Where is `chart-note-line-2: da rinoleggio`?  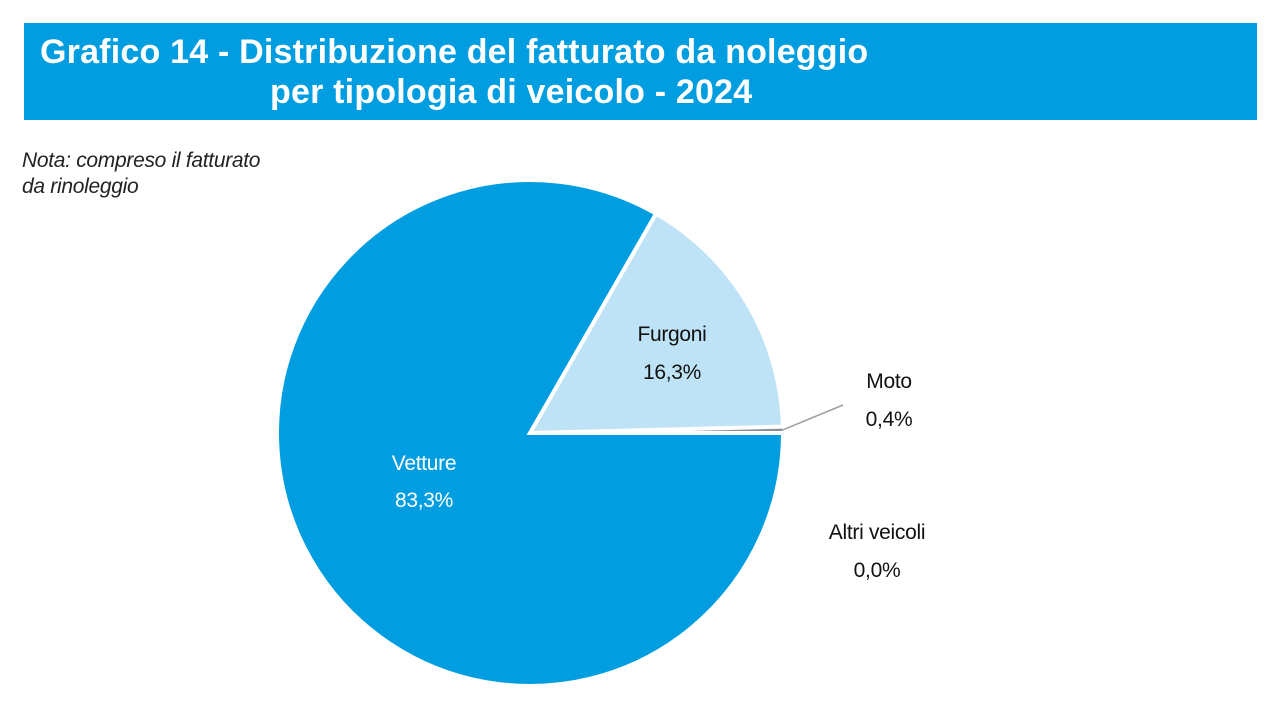
chart-note-line-2: da rinoleggio is located at coordinates (80, 186).